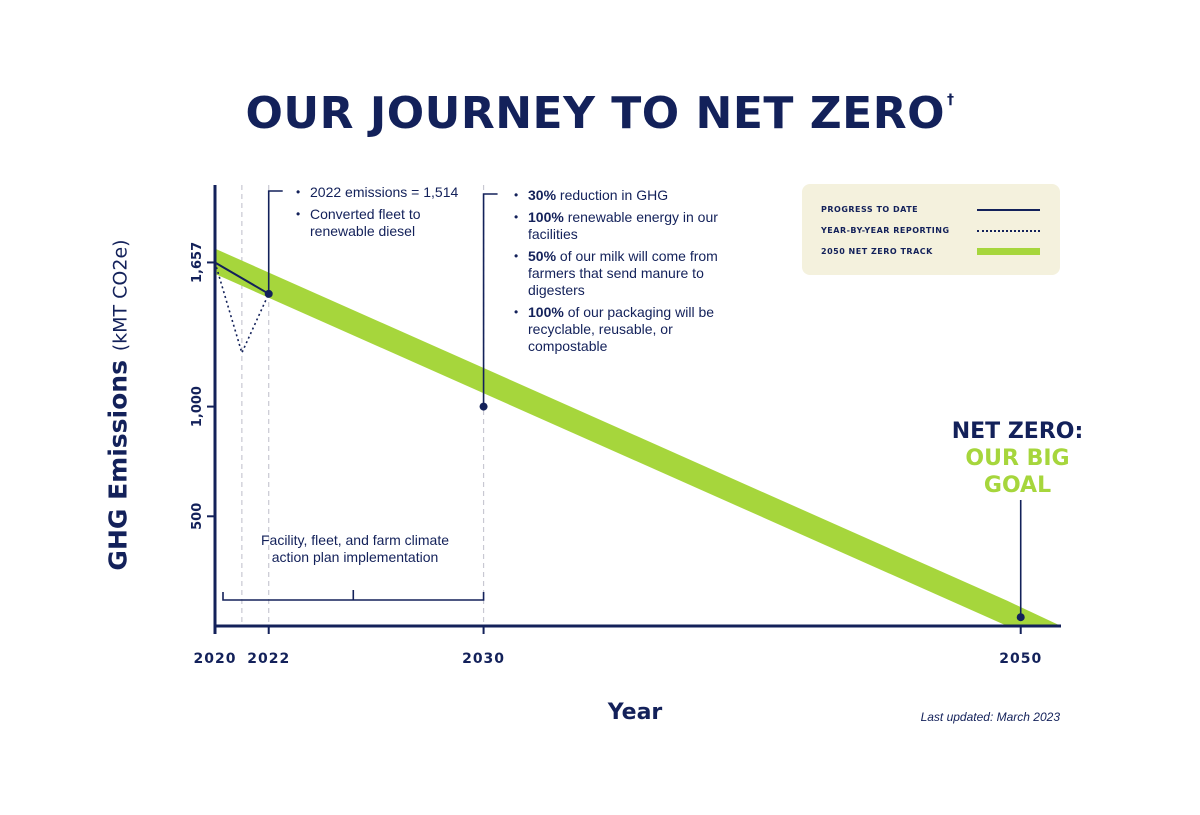  What do you see at coordinates (197, 262) in the screenshot?
I see `y-tick-label: 1,657` at bounding box center [197, 262].